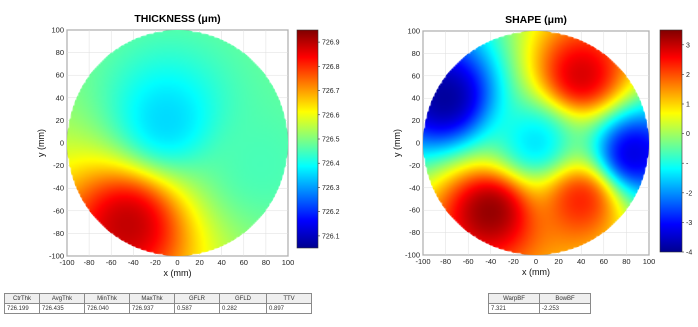 This screenshot has width=698, height=327. What do you see at coordinates (22, 309) in the screenshot?
I see `stat-value: 726.199` at bounding box center [22, 309].